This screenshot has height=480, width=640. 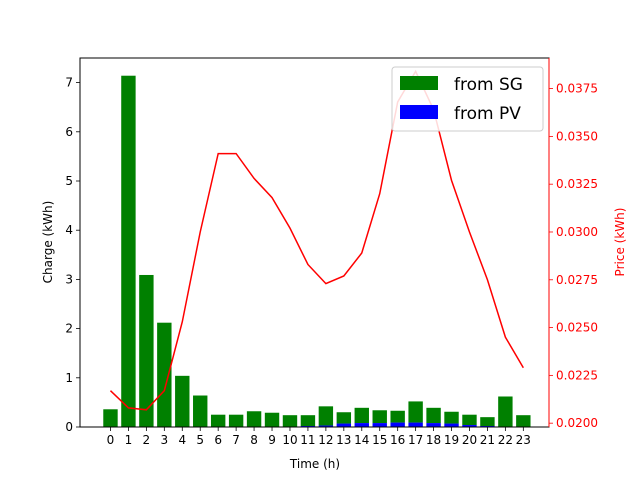 What do you see at coordinates (69, 132) in the screenshot?
I see `y-tick-label: 6` at bounding box center [69, 132].